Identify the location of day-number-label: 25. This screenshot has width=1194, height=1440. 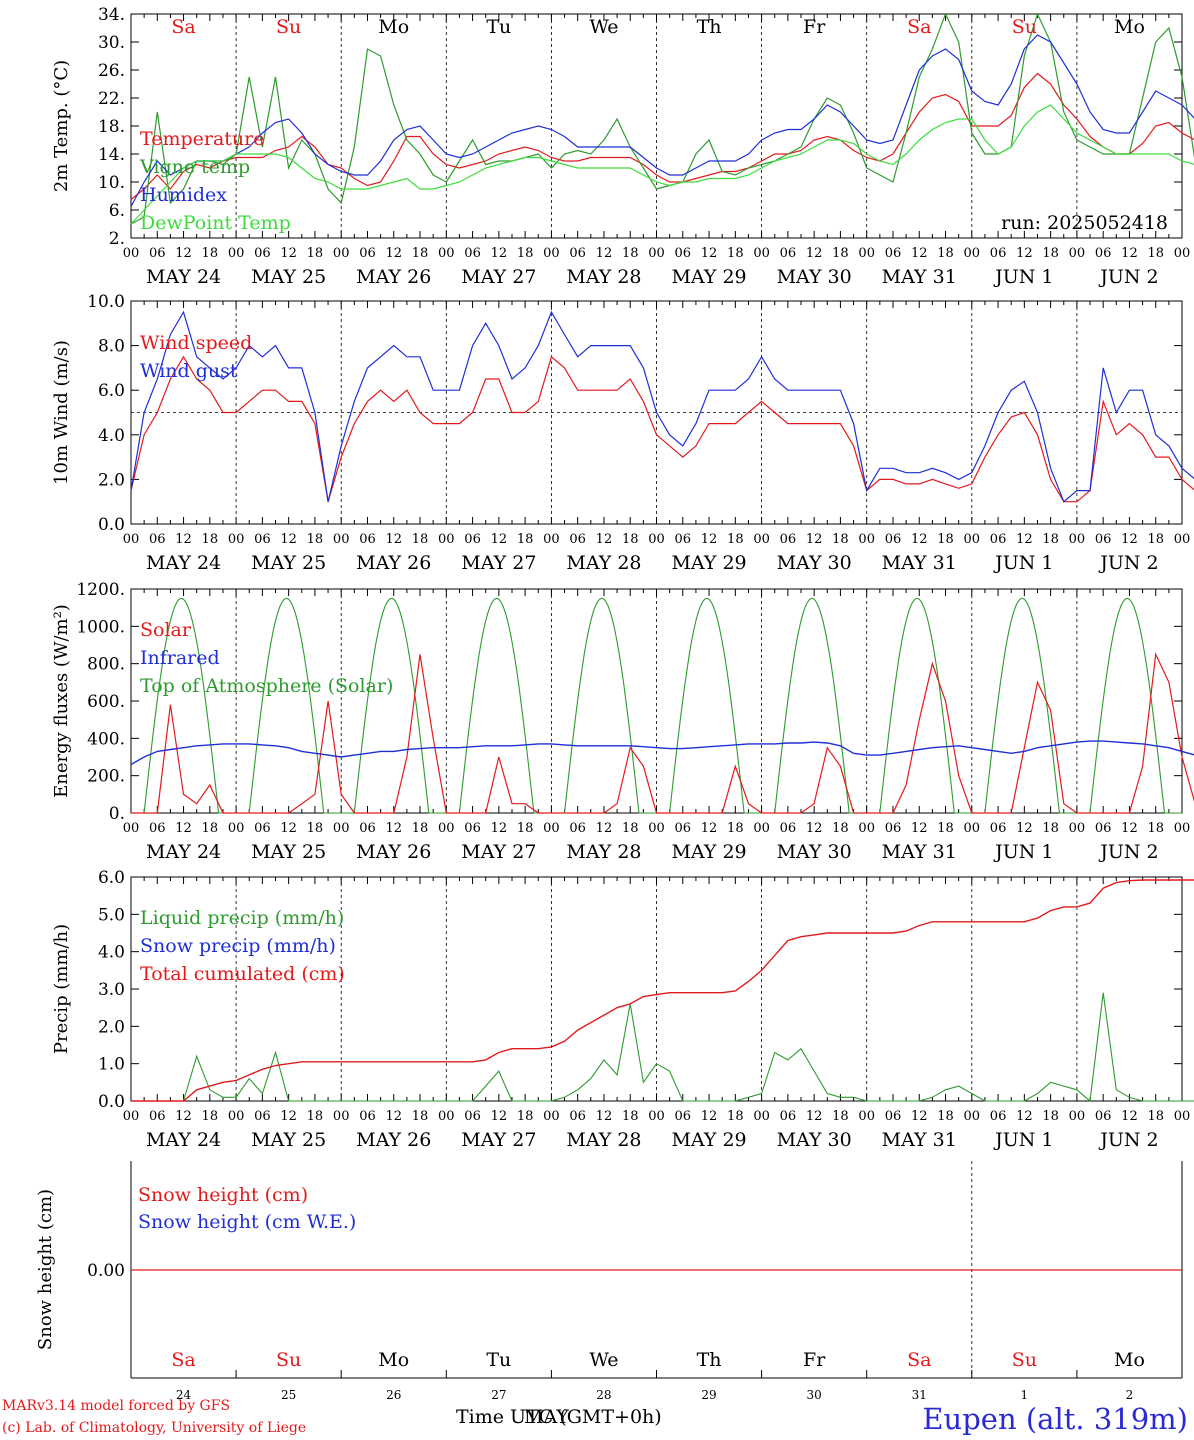
(288, 1395).